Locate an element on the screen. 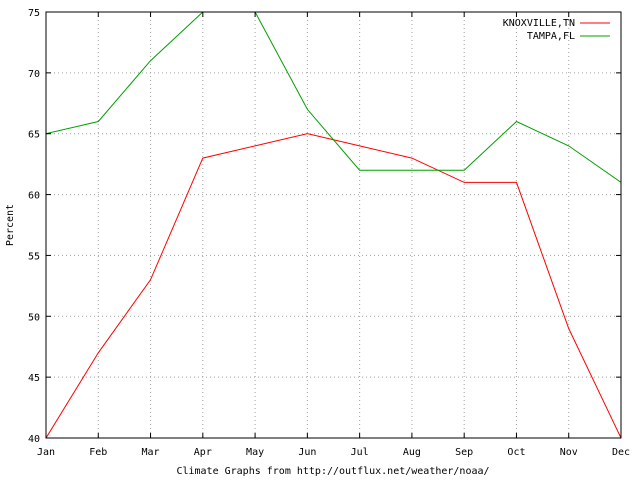  x-tick-label: Nov is located at coordinates (569, 452).